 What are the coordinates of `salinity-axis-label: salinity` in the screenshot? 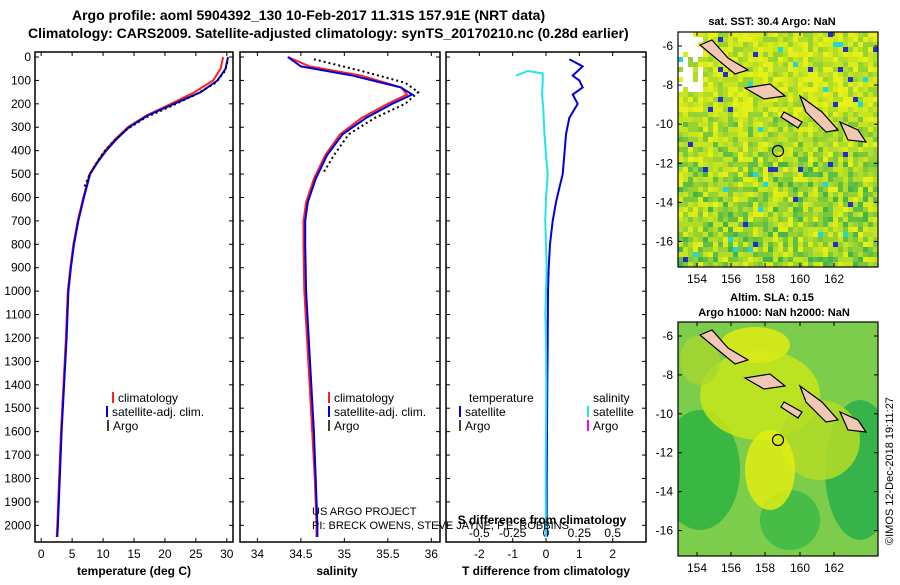 It's located at (337, 571).